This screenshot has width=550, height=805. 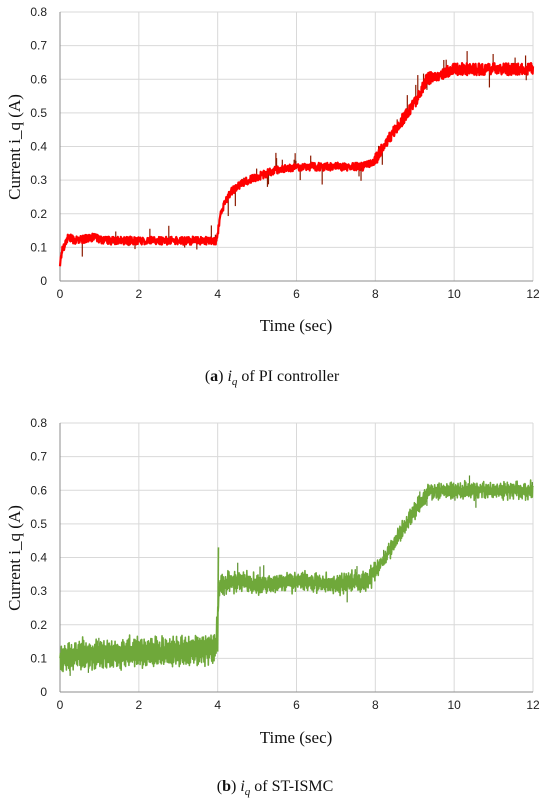 What do you see at coordinates (38, 214) in the screenshot?
I see `chart-a-ytick-2: 0.2` at bounding box center [38, 214].